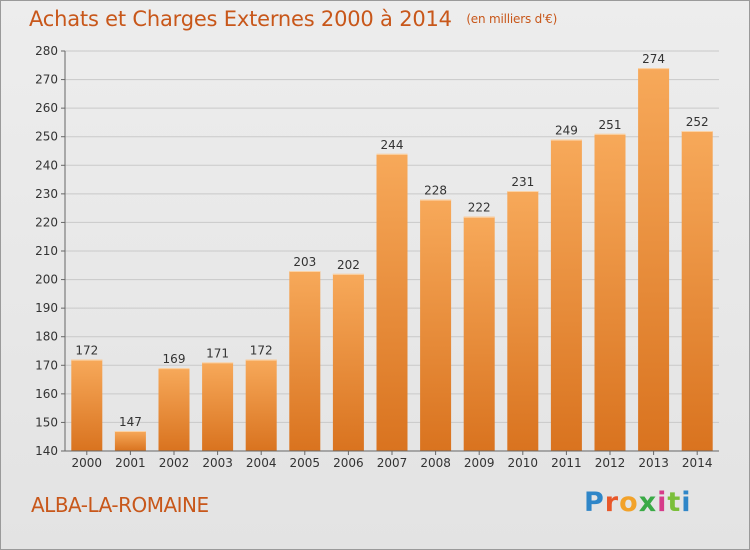  I want to click on data-label: 249, so click(566, 131).